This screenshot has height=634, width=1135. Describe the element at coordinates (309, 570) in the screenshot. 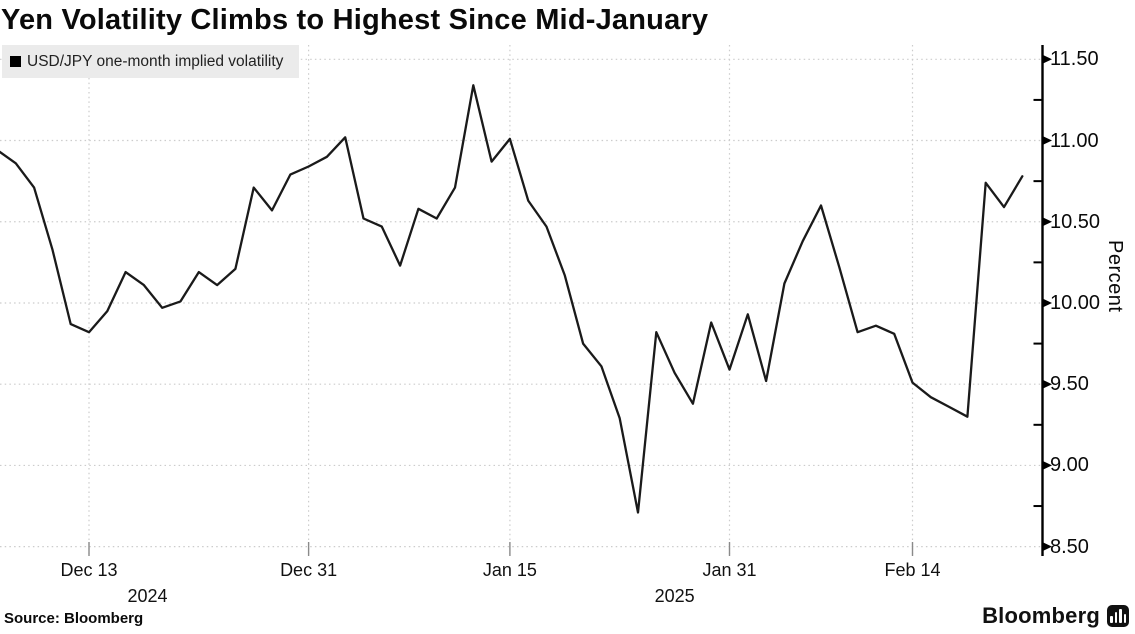

I see `x-tick-label: Dec 31` at that location.